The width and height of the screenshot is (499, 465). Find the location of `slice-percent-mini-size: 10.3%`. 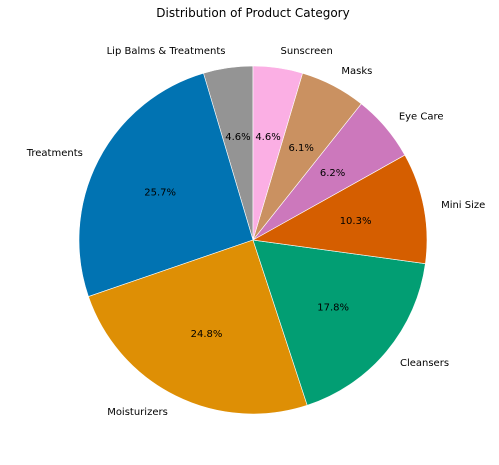

slice-percent-mini-size: 10.3% is located at coordinates (356, 221).